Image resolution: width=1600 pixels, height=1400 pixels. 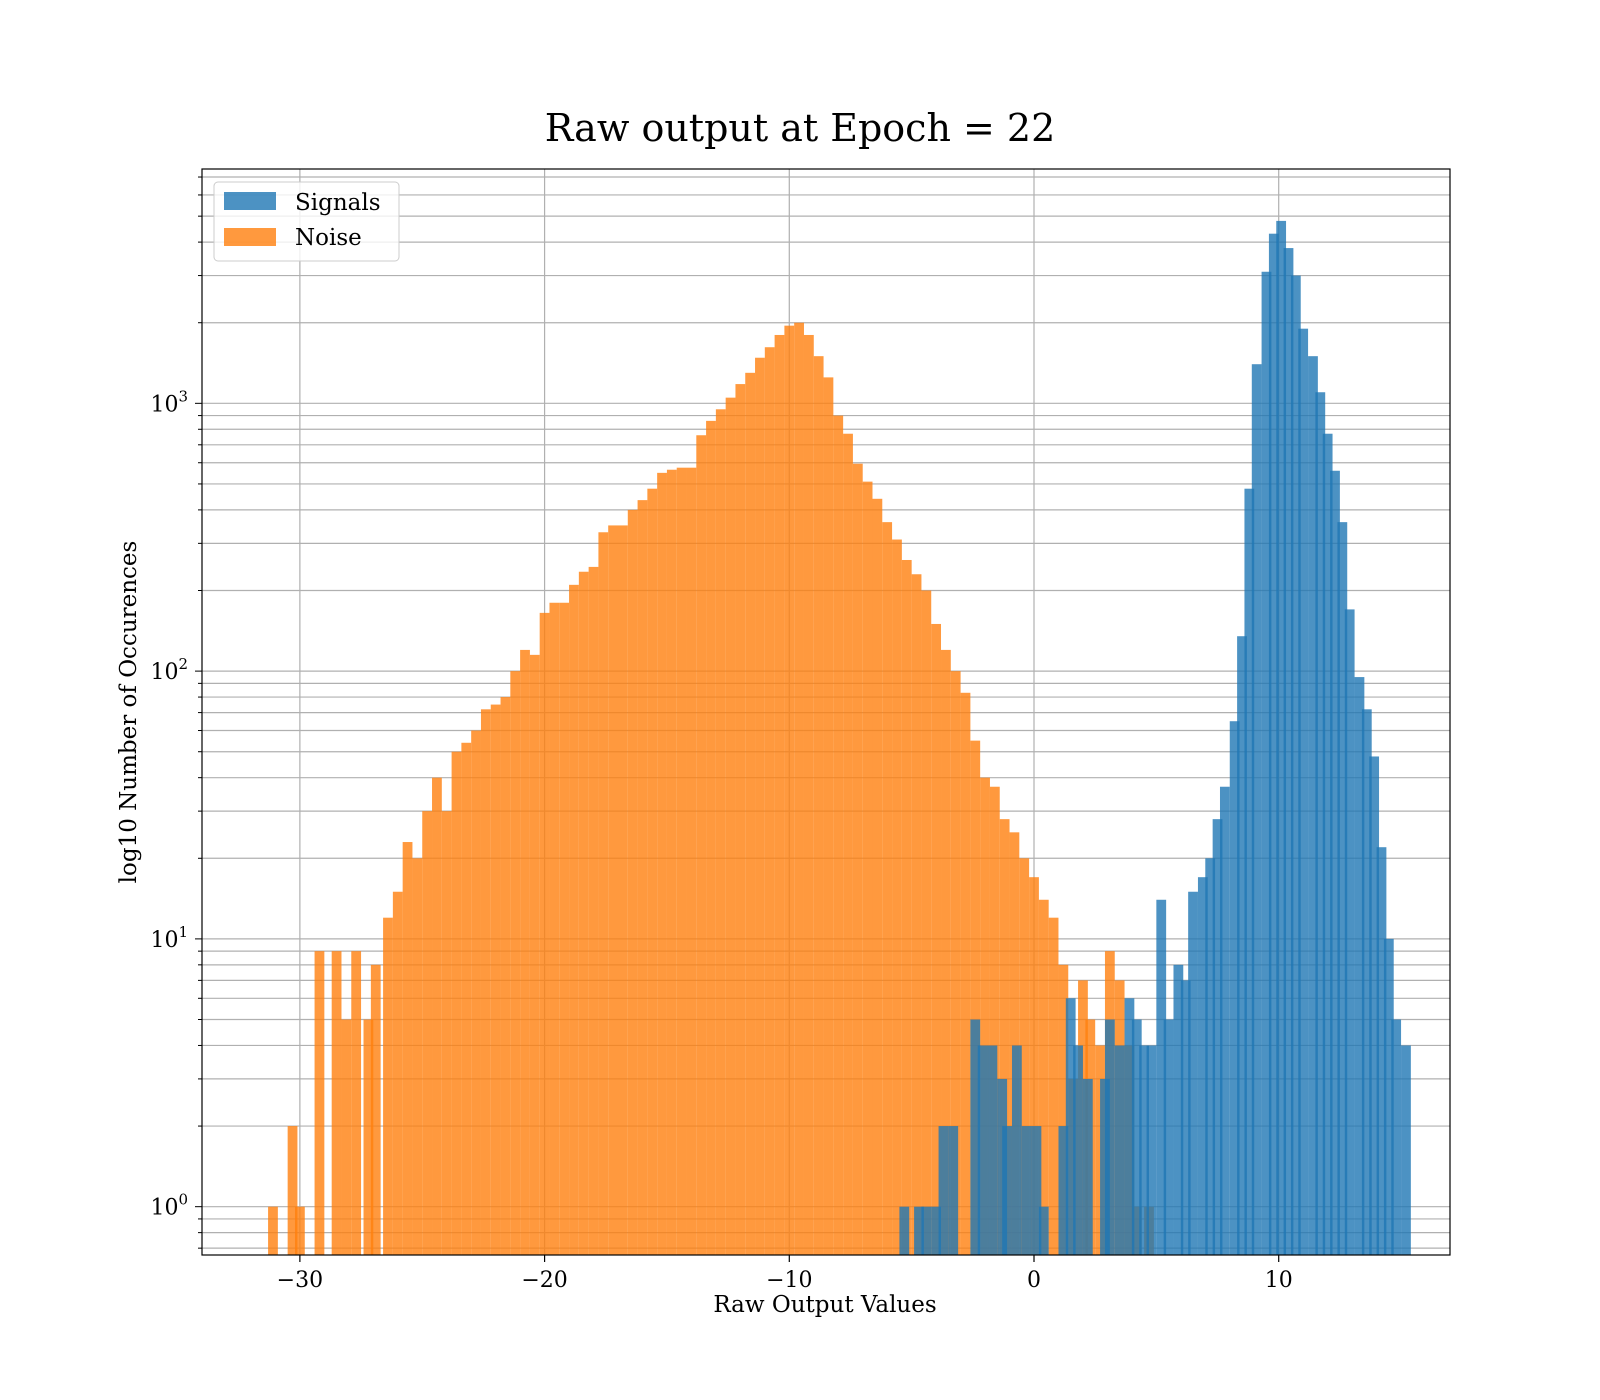 I want to click on y-axis: 10⁰ 10¹ 10² 10³, so click(x=176, y=712).